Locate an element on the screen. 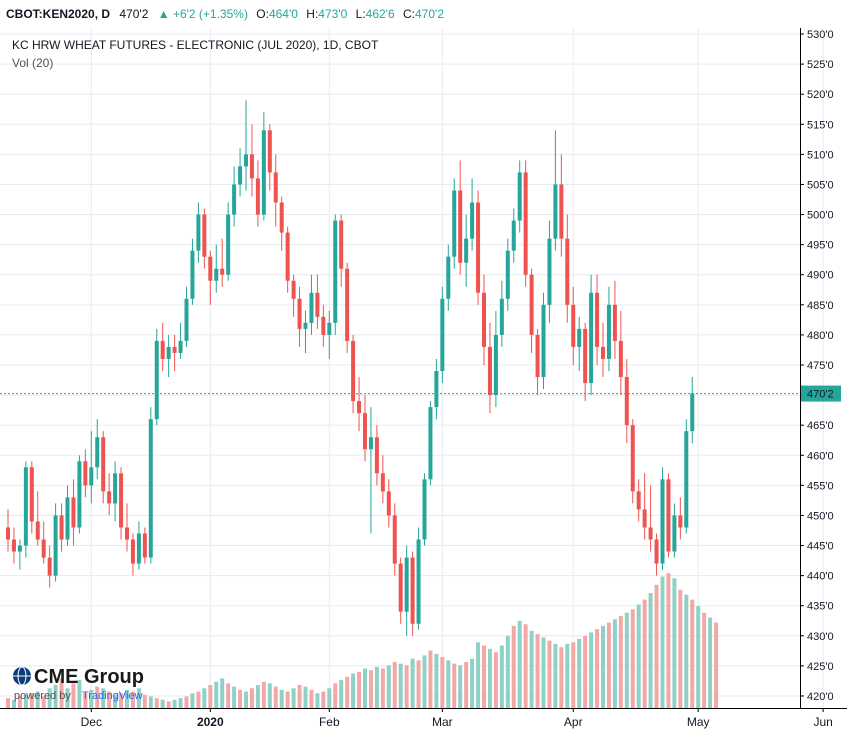 This screenshot has height=743, width=847. x-tick-label: Apr is located at coordinates (573, 722).